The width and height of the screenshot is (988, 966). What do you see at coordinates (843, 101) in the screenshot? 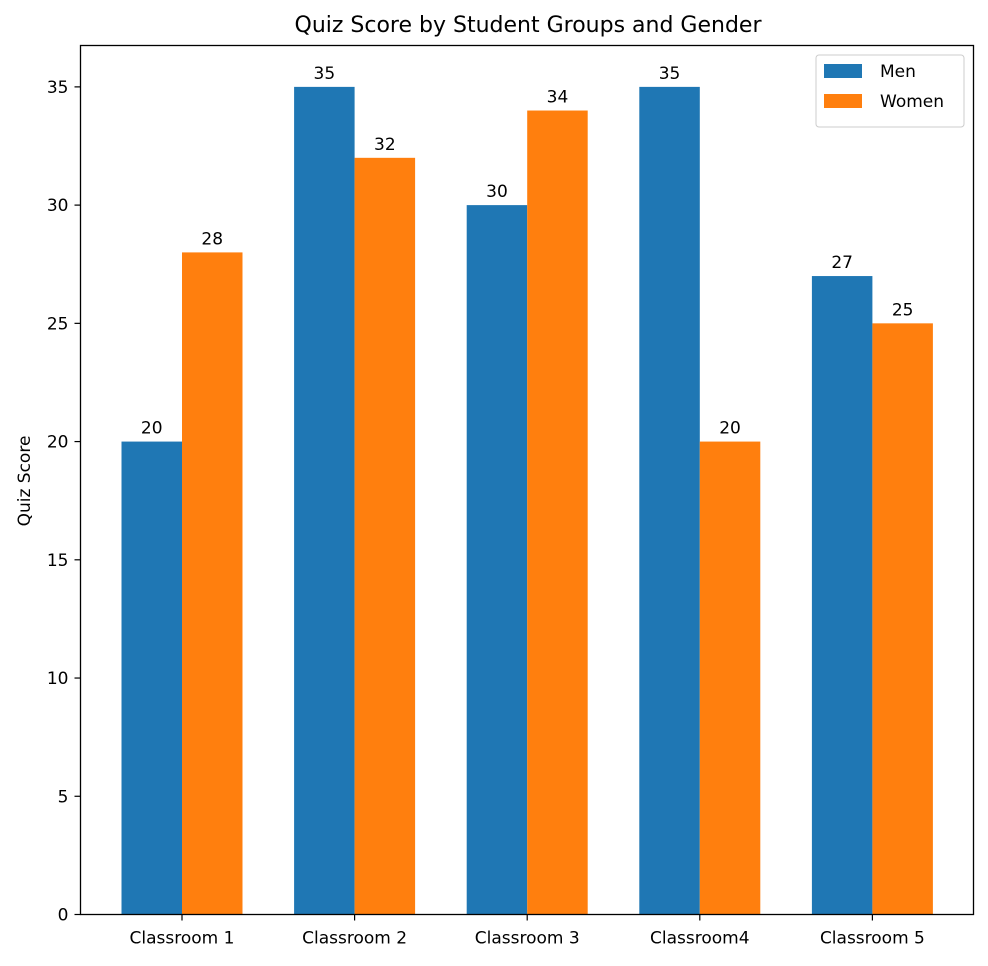
I see `legend-swatch-women` at bounding box center [843, 101].